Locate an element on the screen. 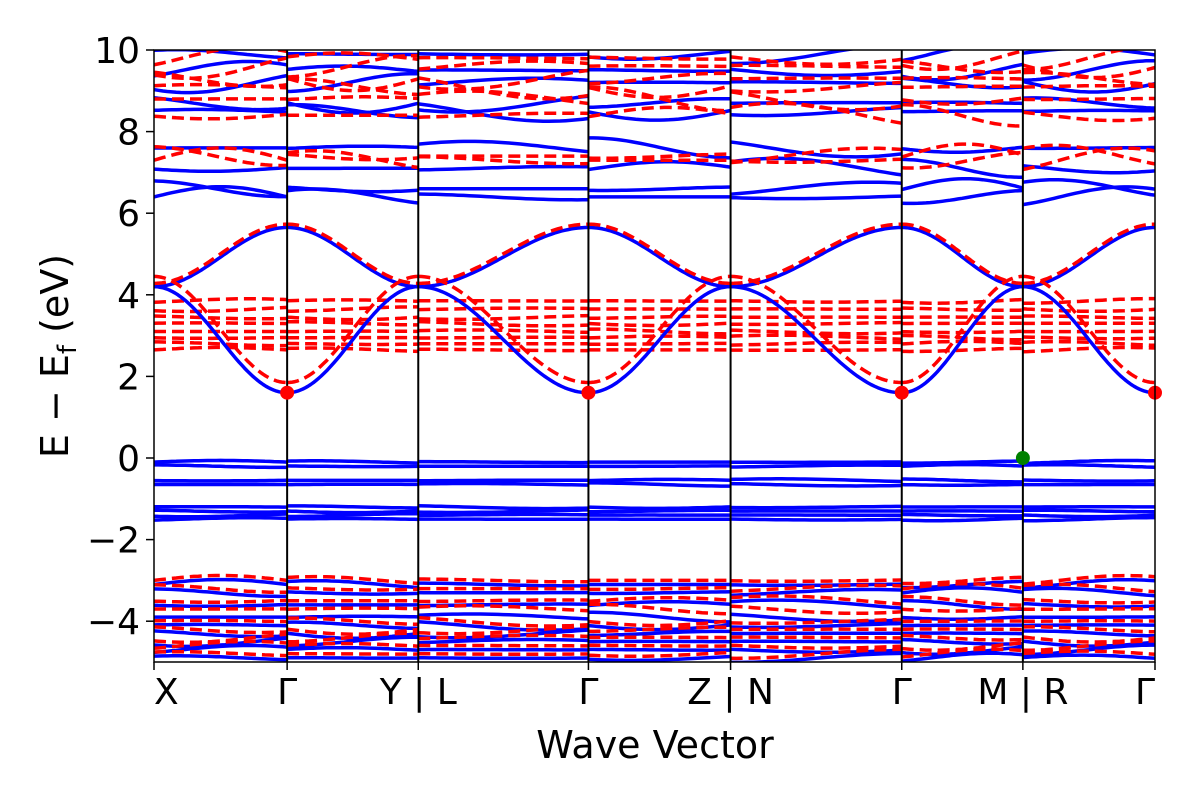 This screenshot has width=1200, height=800. x-tick-label: X is located at coordinates (166, 692).